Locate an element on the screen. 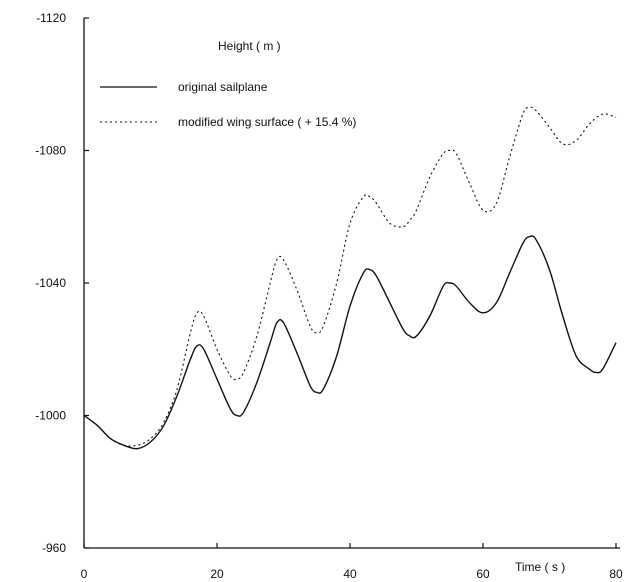  x-axis-title: Time ( s ) is located at coordinates (540, 567).